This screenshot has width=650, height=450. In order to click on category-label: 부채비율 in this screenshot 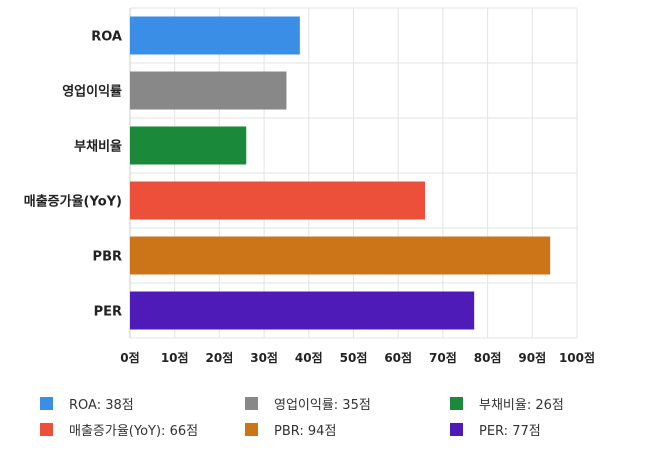, I will do `click(98, 147)`.